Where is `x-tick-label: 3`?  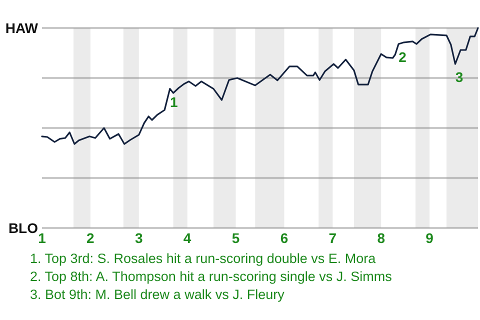 x-tick-label: 3 is located at coordinates (138, 238).